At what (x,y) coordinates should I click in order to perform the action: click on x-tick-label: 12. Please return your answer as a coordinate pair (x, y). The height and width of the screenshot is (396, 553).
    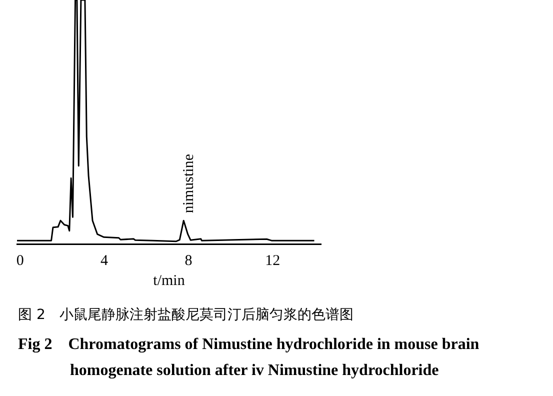
    Looking at the image, I should click on (272, 260).